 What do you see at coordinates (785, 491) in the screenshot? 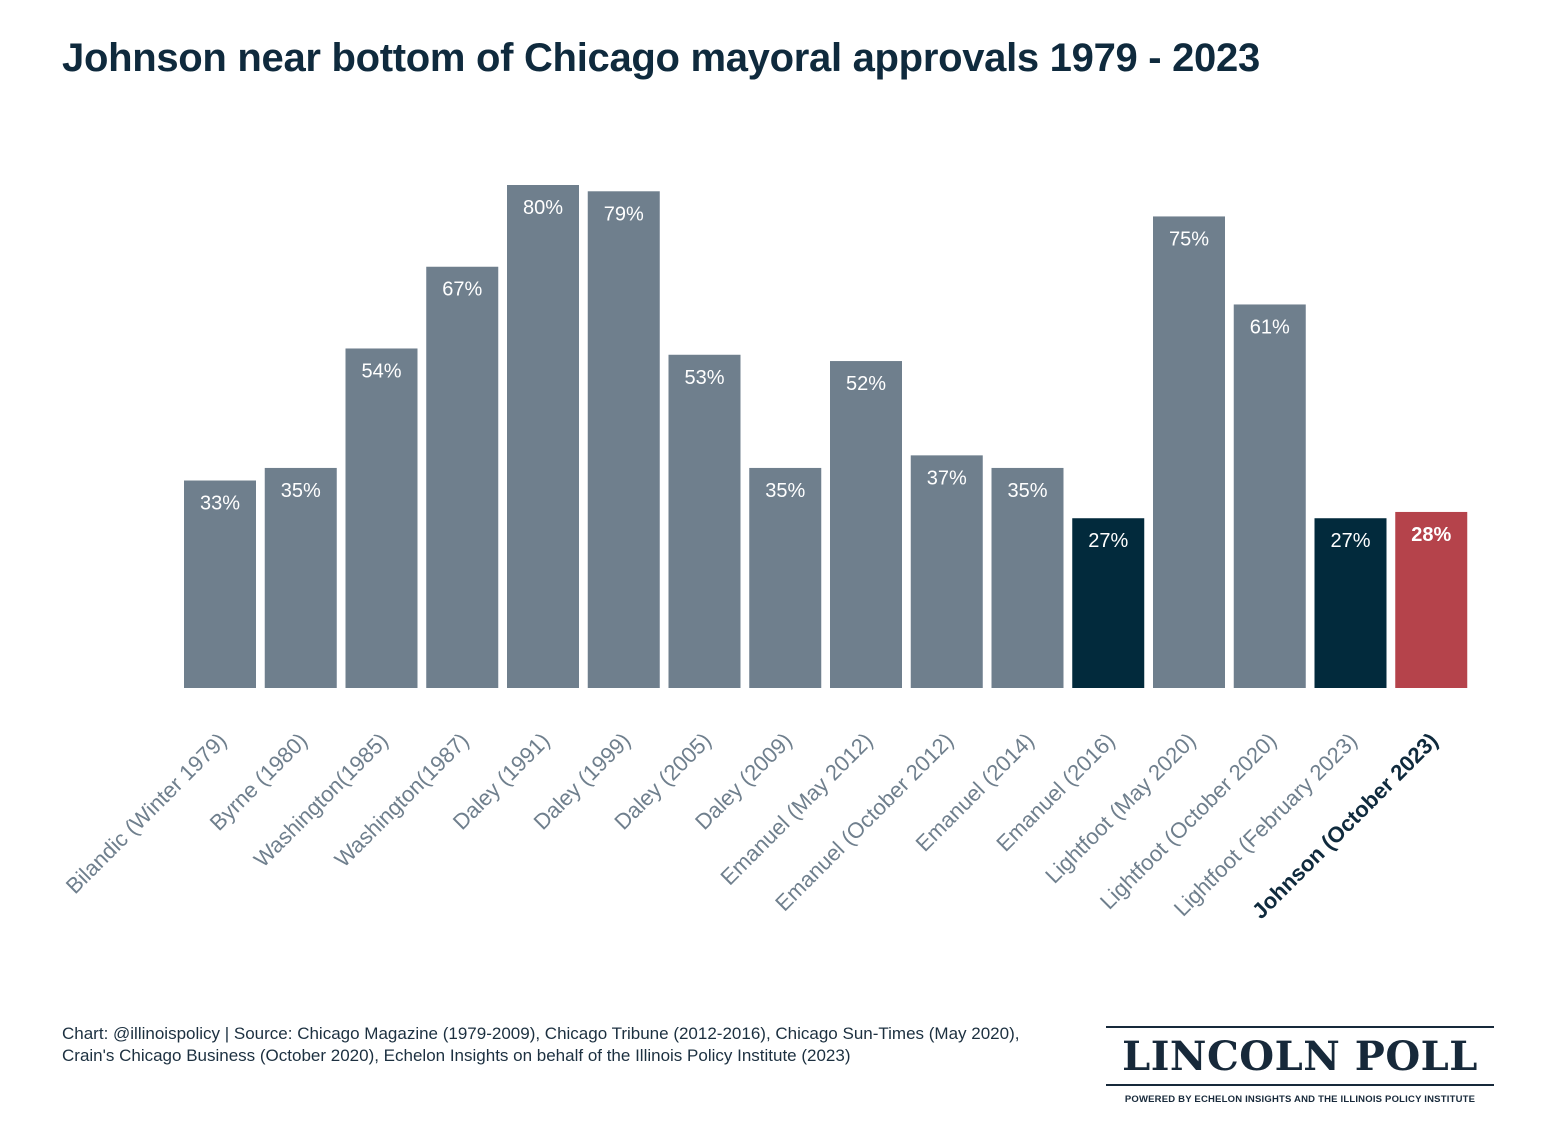
I see `value-label-daley-2009: 35%` at bounding box center [785, 491].